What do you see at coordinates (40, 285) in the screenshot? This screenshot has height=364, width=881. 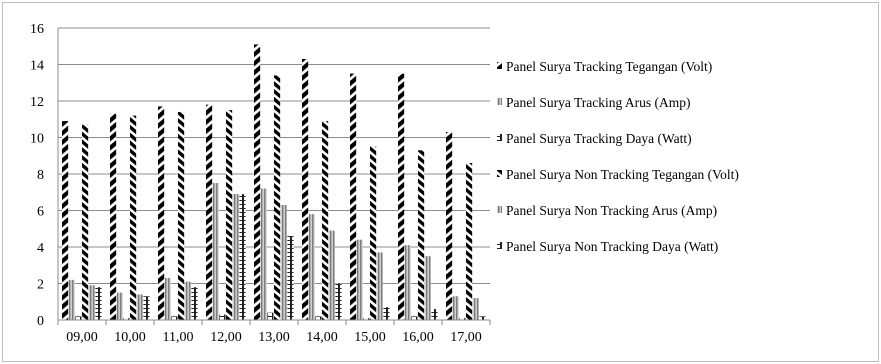 I see `y-tick-label: 2` at bounding box center [40, 285].